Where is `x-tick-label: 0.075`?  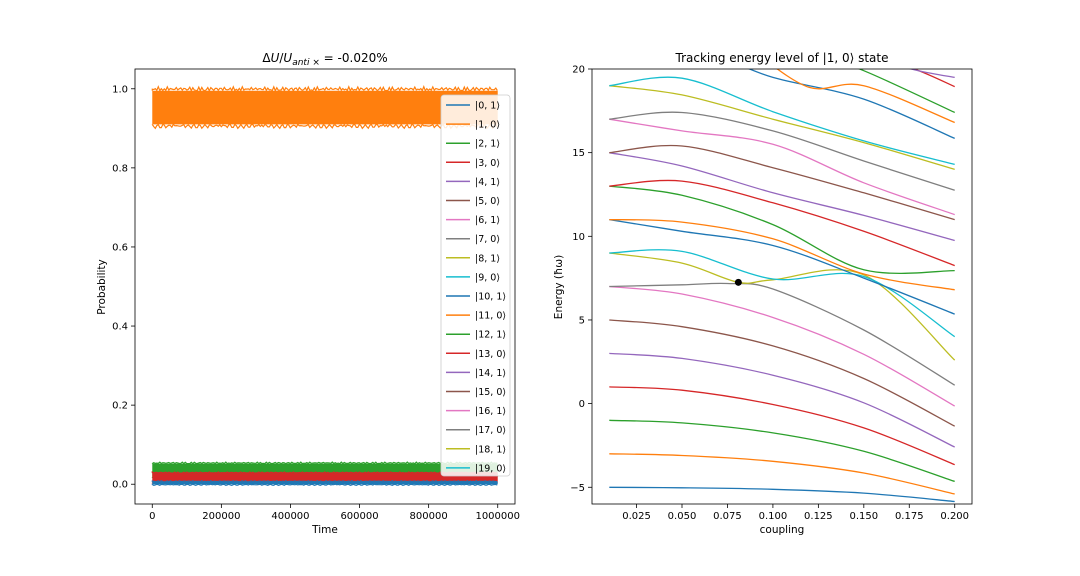
x-tick-label: 0.075 is located at coordinates (727, 516).